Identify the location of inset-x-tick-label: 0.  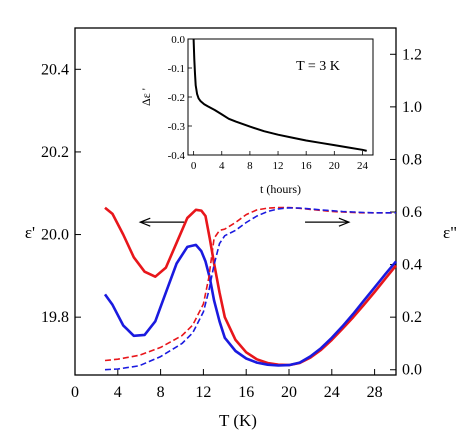
(194, 166).